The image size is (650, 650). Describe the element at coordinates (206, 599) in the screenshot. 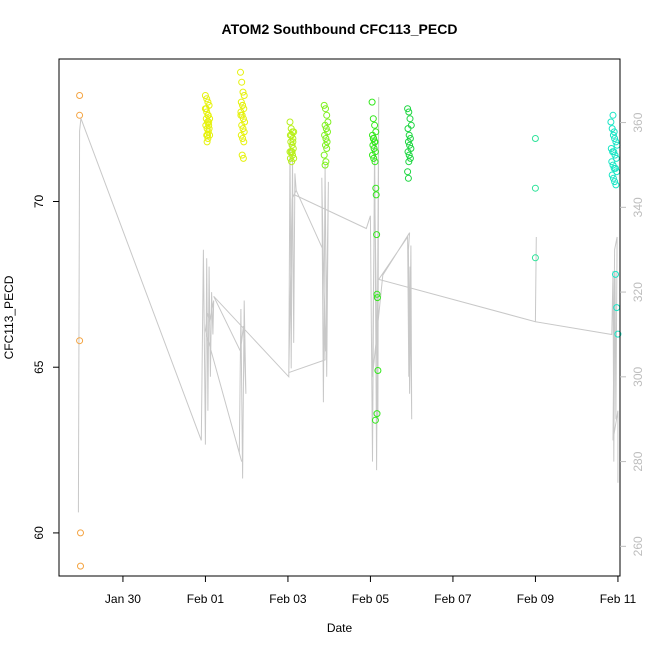

I see `x-tick-label: Feb 01` at that location.